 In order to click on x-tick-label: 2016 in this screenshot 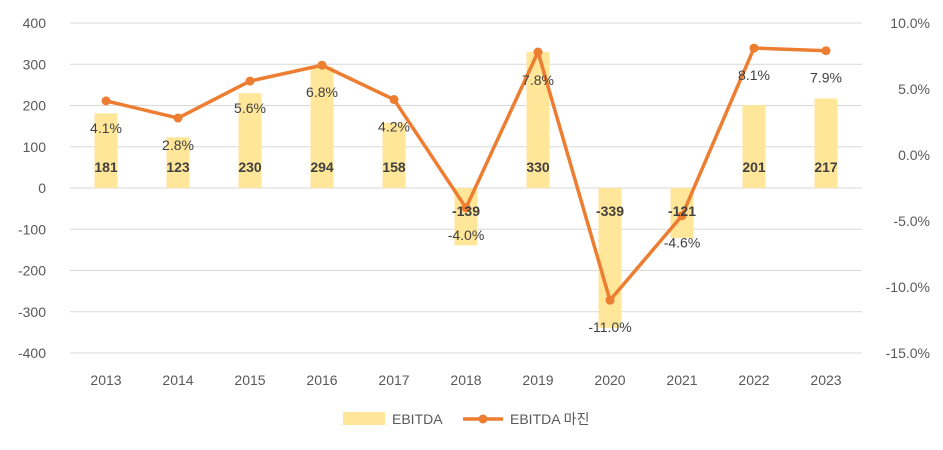, I will do `click(321, 380)`.